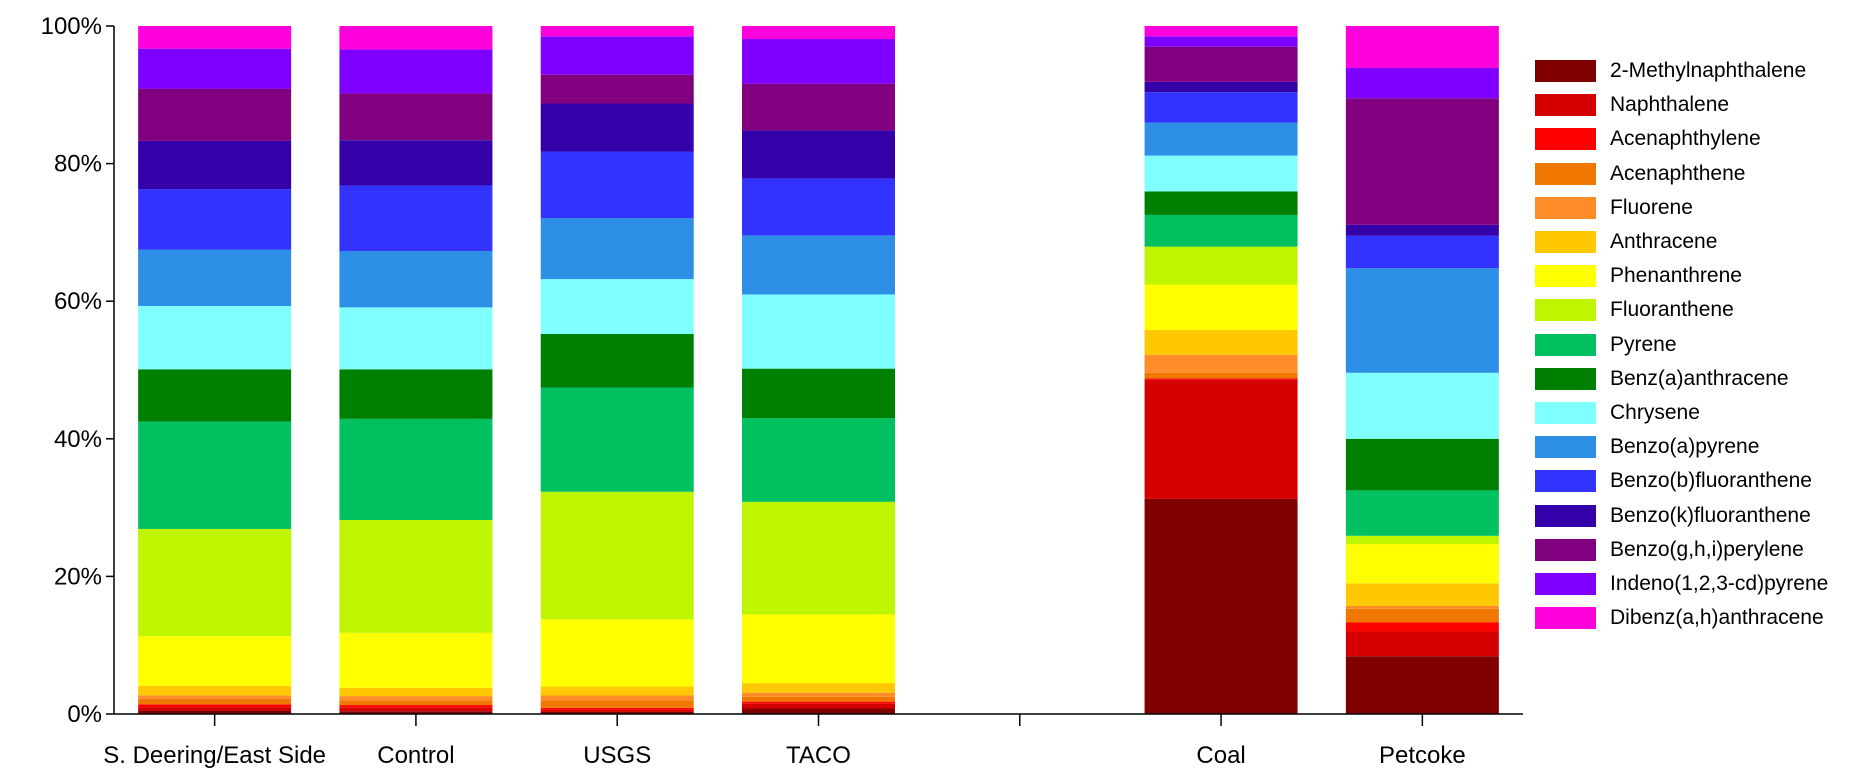 The height and width of the screenshot is (772, 1852). What do you see at coordinates (1710, 515) in the screenshot?
I see `legend-label: Benzo(k)fluoranthene` at bounding box center [1710, 515].